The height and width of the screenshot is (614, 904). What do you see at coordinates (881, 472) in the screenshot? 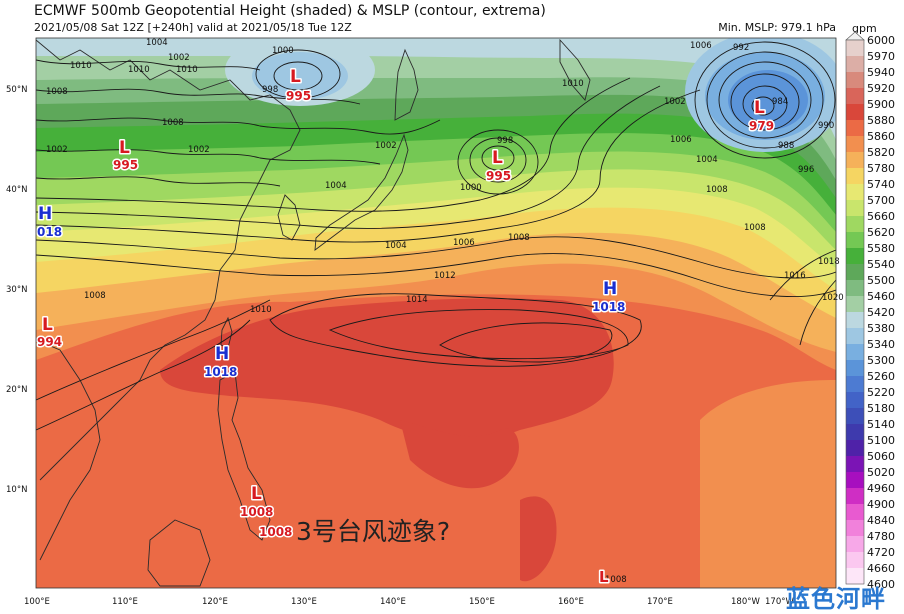
I see `colorbar-tick-label: 5020` at bounding box center [881, 472].